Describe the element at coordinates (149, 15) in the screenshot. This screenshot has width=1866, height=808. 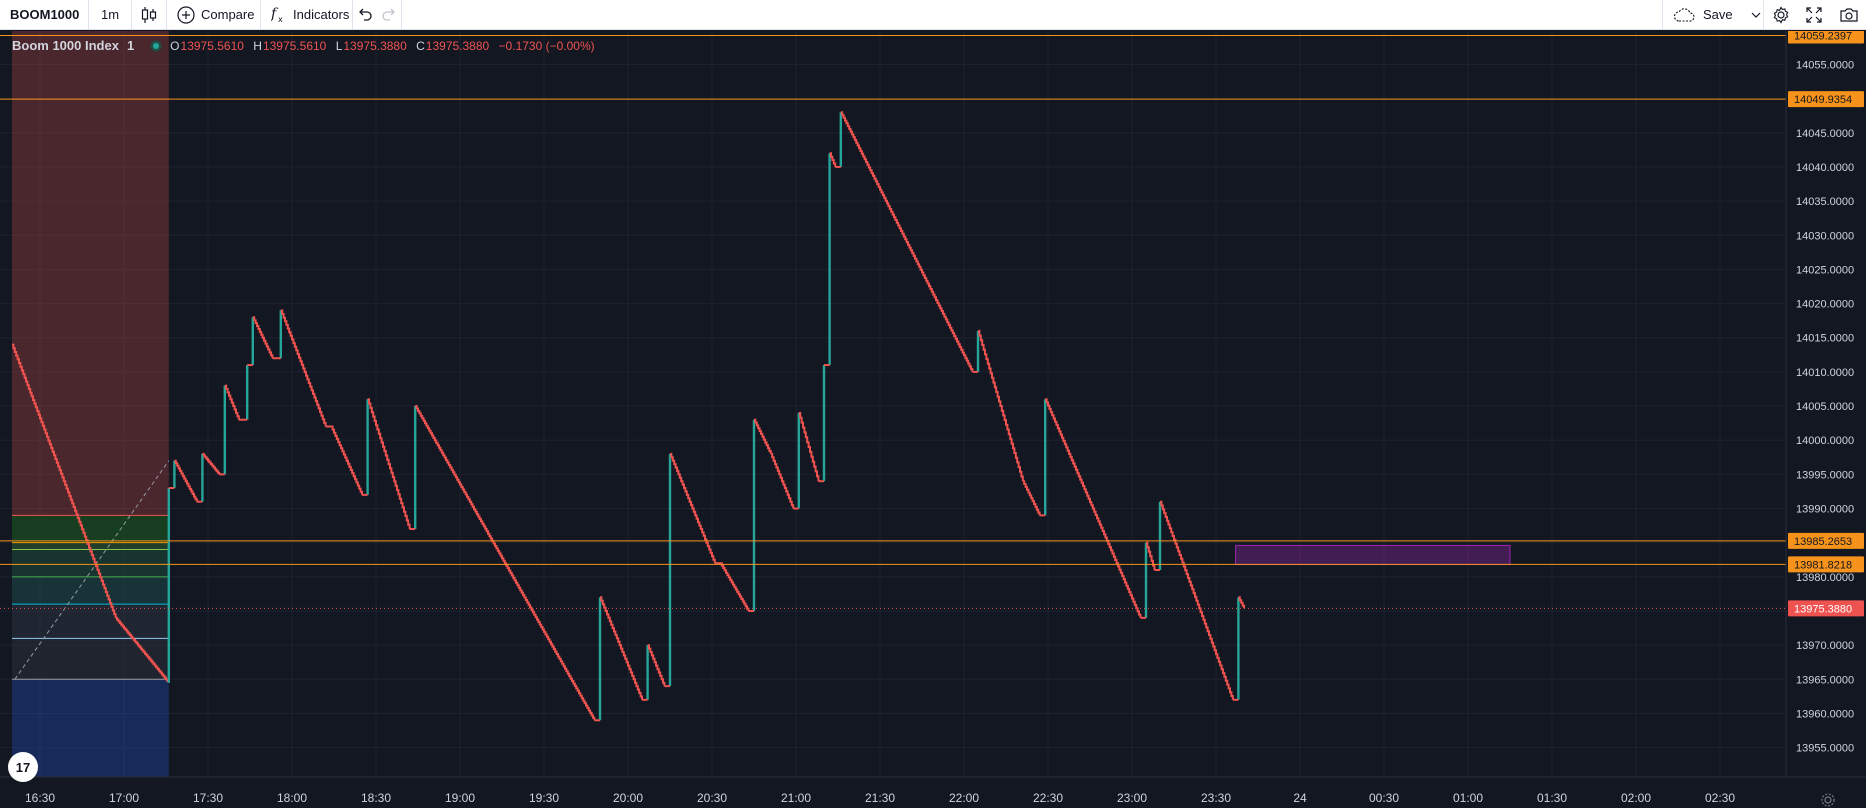
I see `chart-style-button` at that location.